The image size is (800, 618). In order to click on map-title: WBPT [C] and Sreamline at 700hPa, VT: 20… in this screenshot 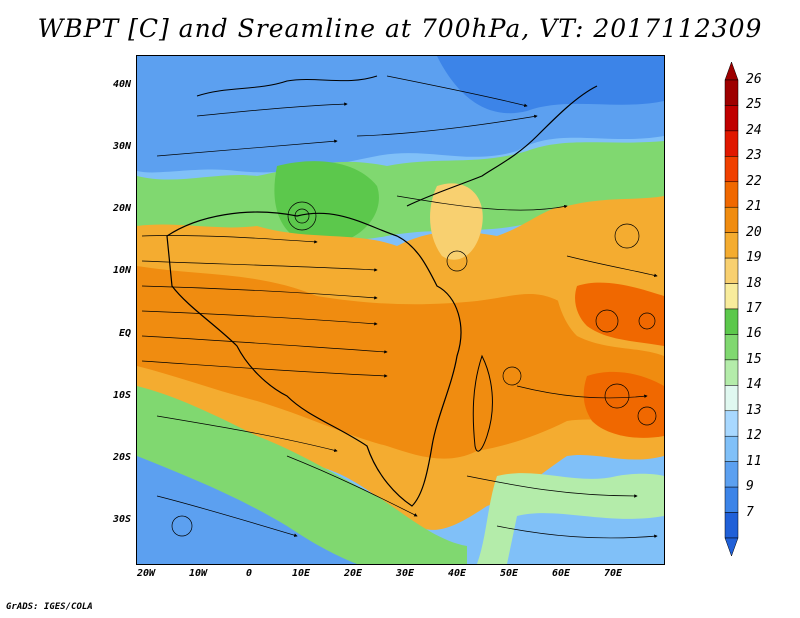, I will do `click(400, 28)`.